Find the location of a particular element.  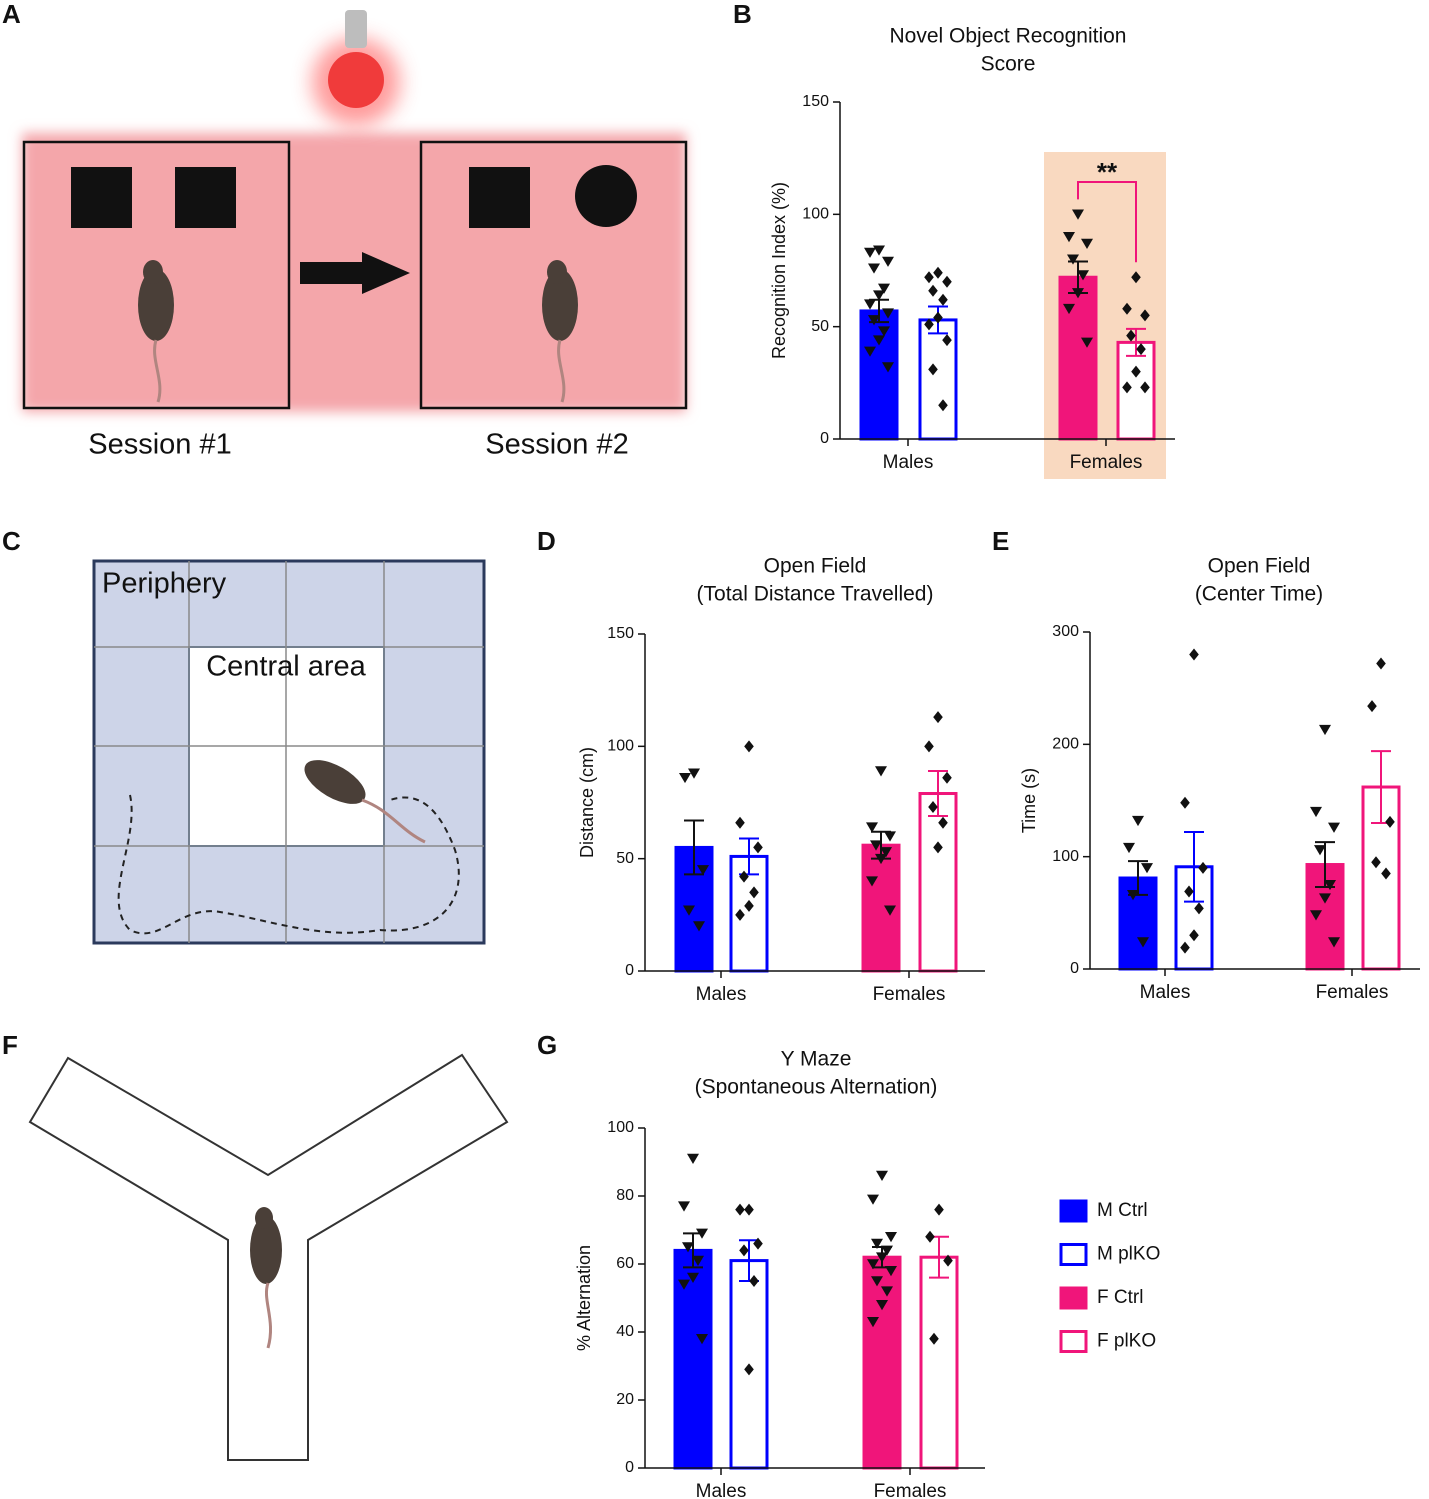

panel-label: C is located at coordinates (11, 541).